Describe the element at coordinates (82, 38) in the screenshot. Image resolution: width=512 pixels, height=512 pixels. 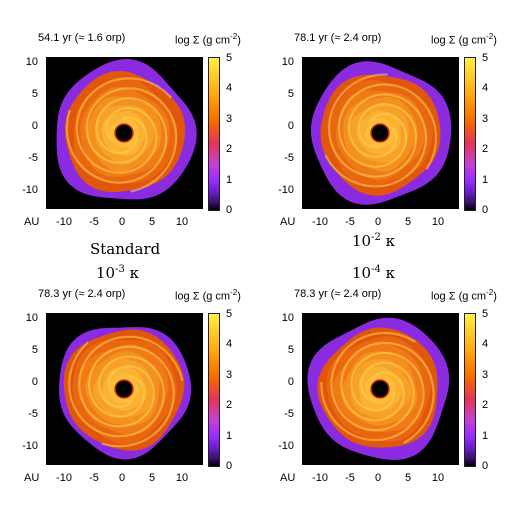
I see `snapshot-time: 54.1 yr (≈ 1.6 orp)` at that location.